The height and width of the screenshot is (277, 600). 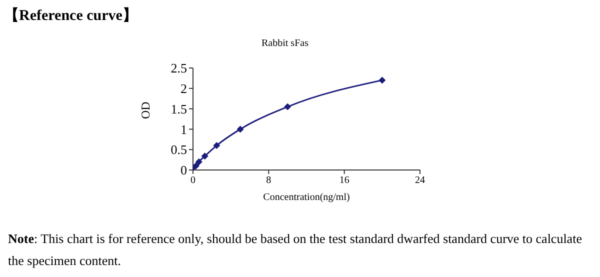 What do you see at coordinates (306, 197) in the screenshot?
I see `x-axis-title: Concentration(ng/ml)` at bounding box center [306, 197].